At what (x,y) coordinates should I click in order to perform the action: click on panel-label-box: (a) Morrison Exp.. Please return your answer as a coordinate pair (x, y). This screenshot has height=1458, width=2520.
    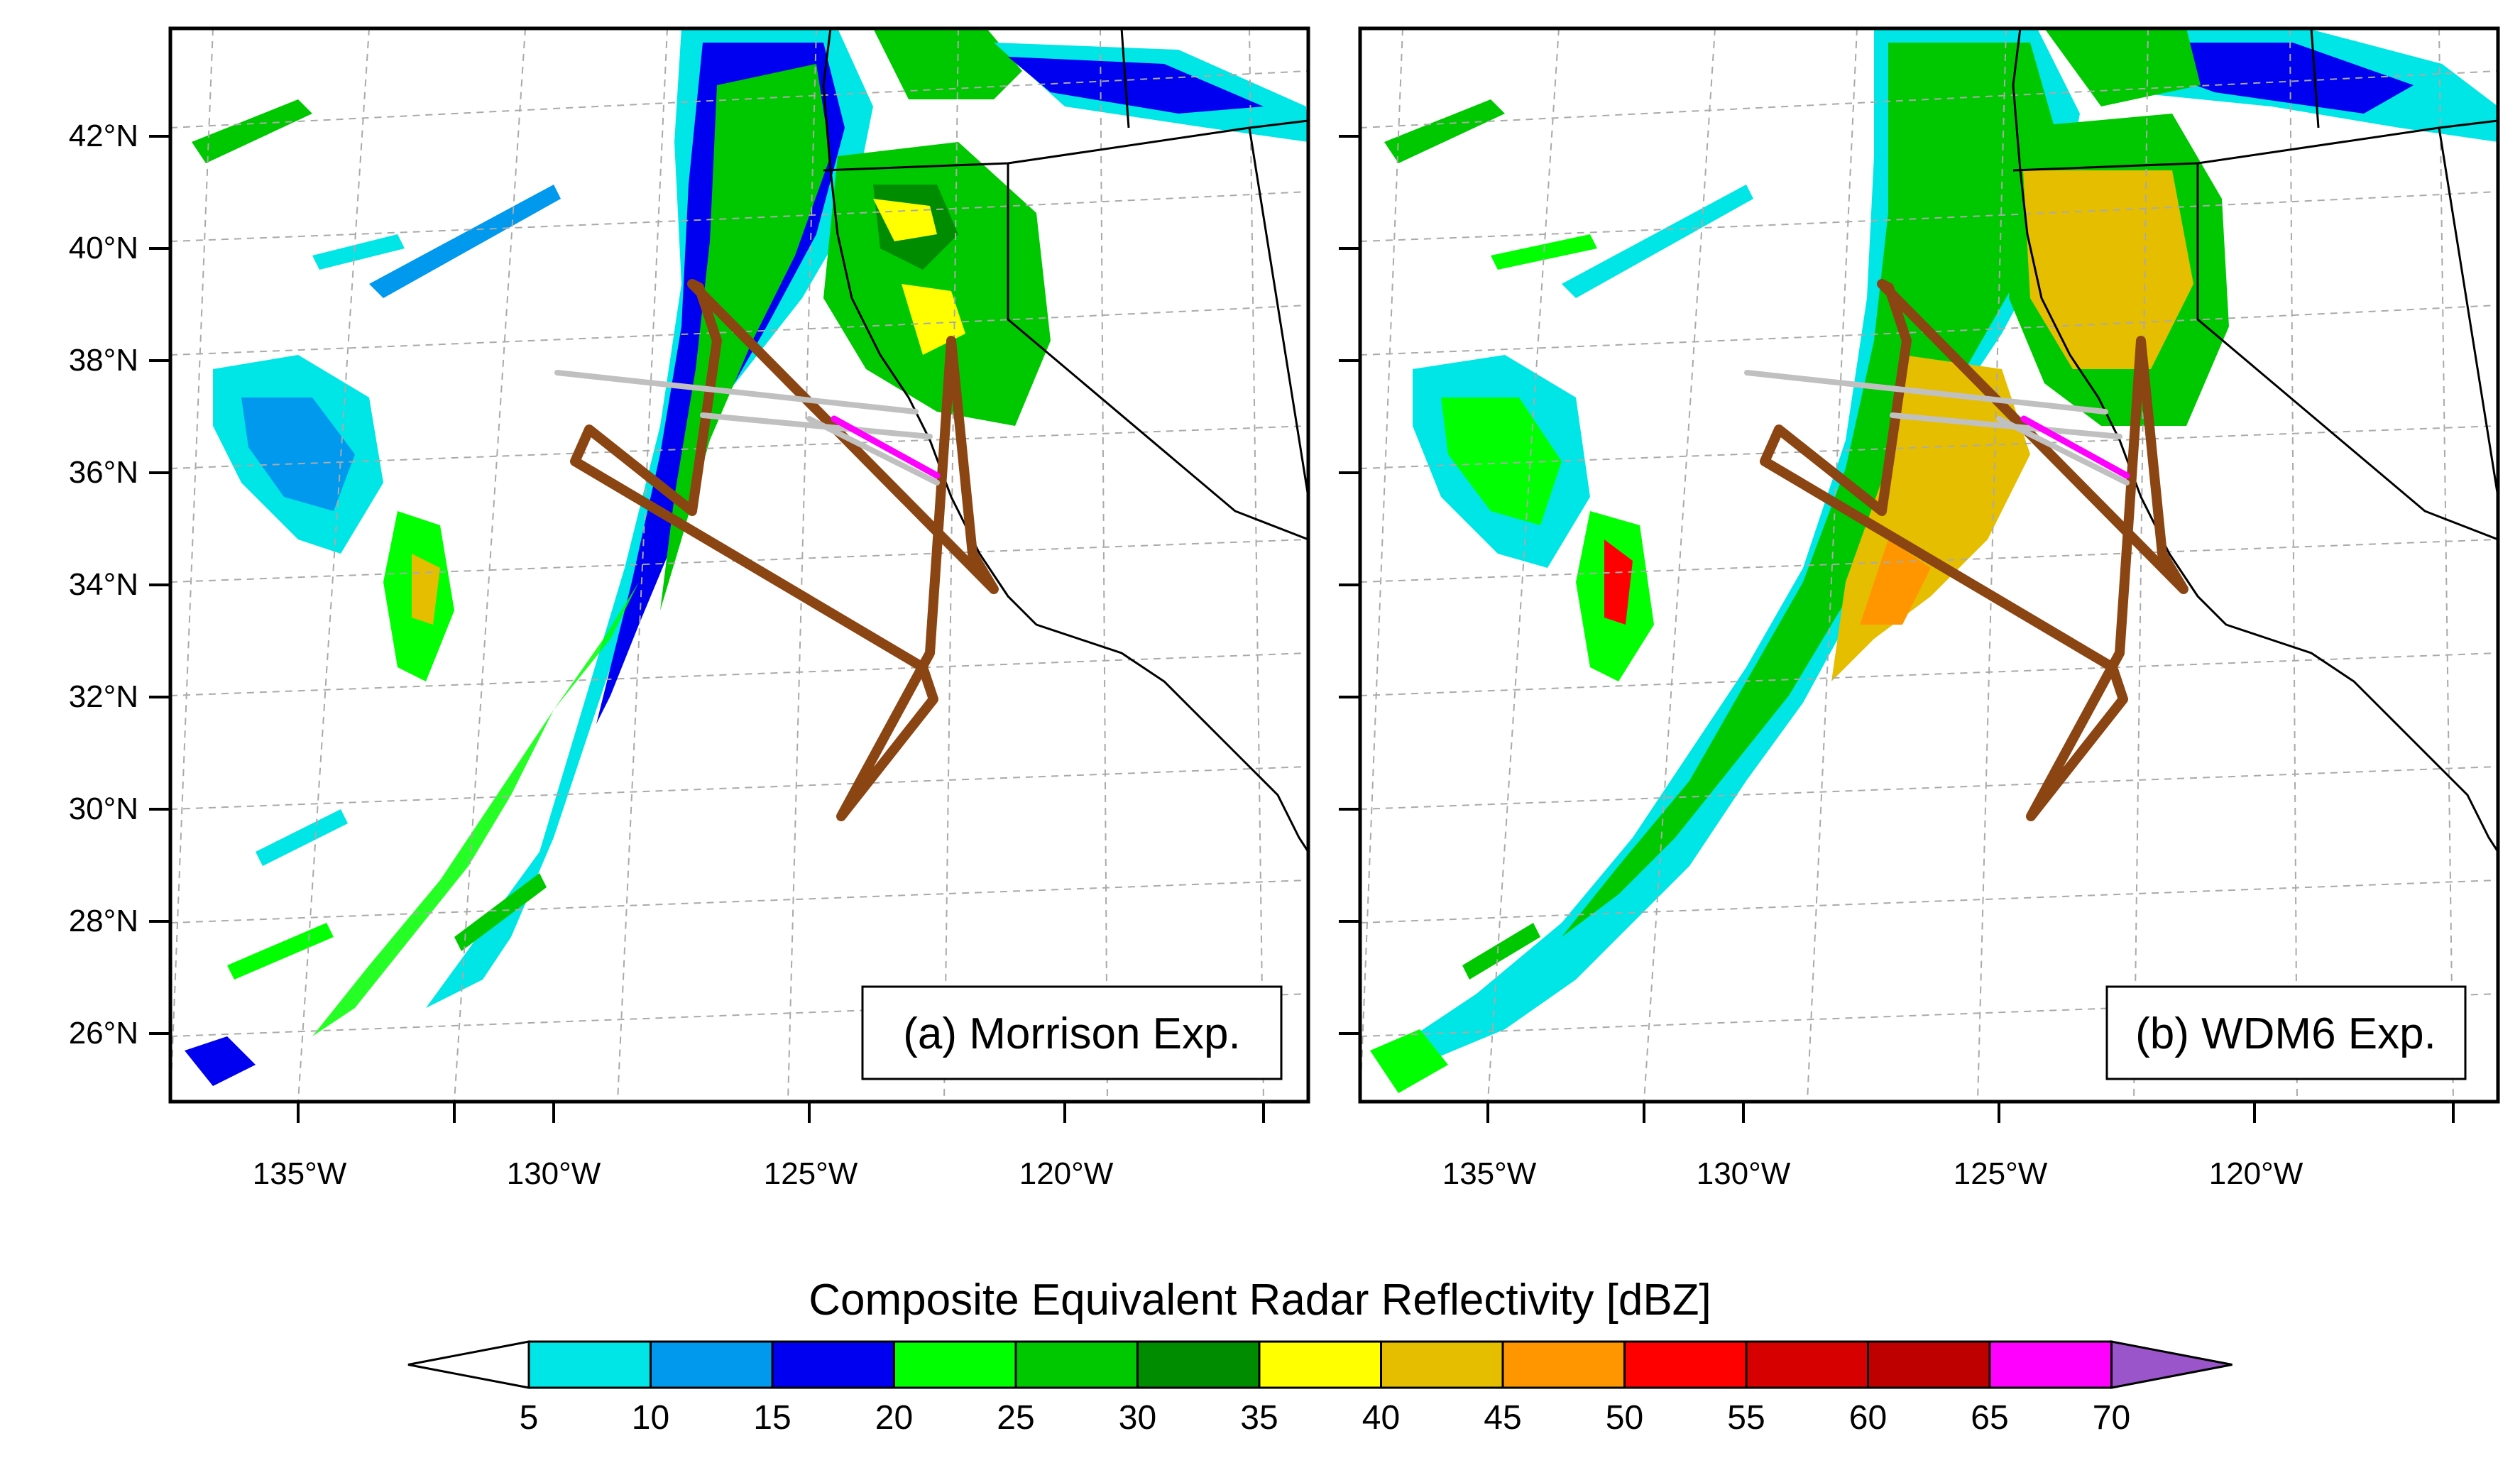
    Looking at the image, I should click on (1072, 1032).